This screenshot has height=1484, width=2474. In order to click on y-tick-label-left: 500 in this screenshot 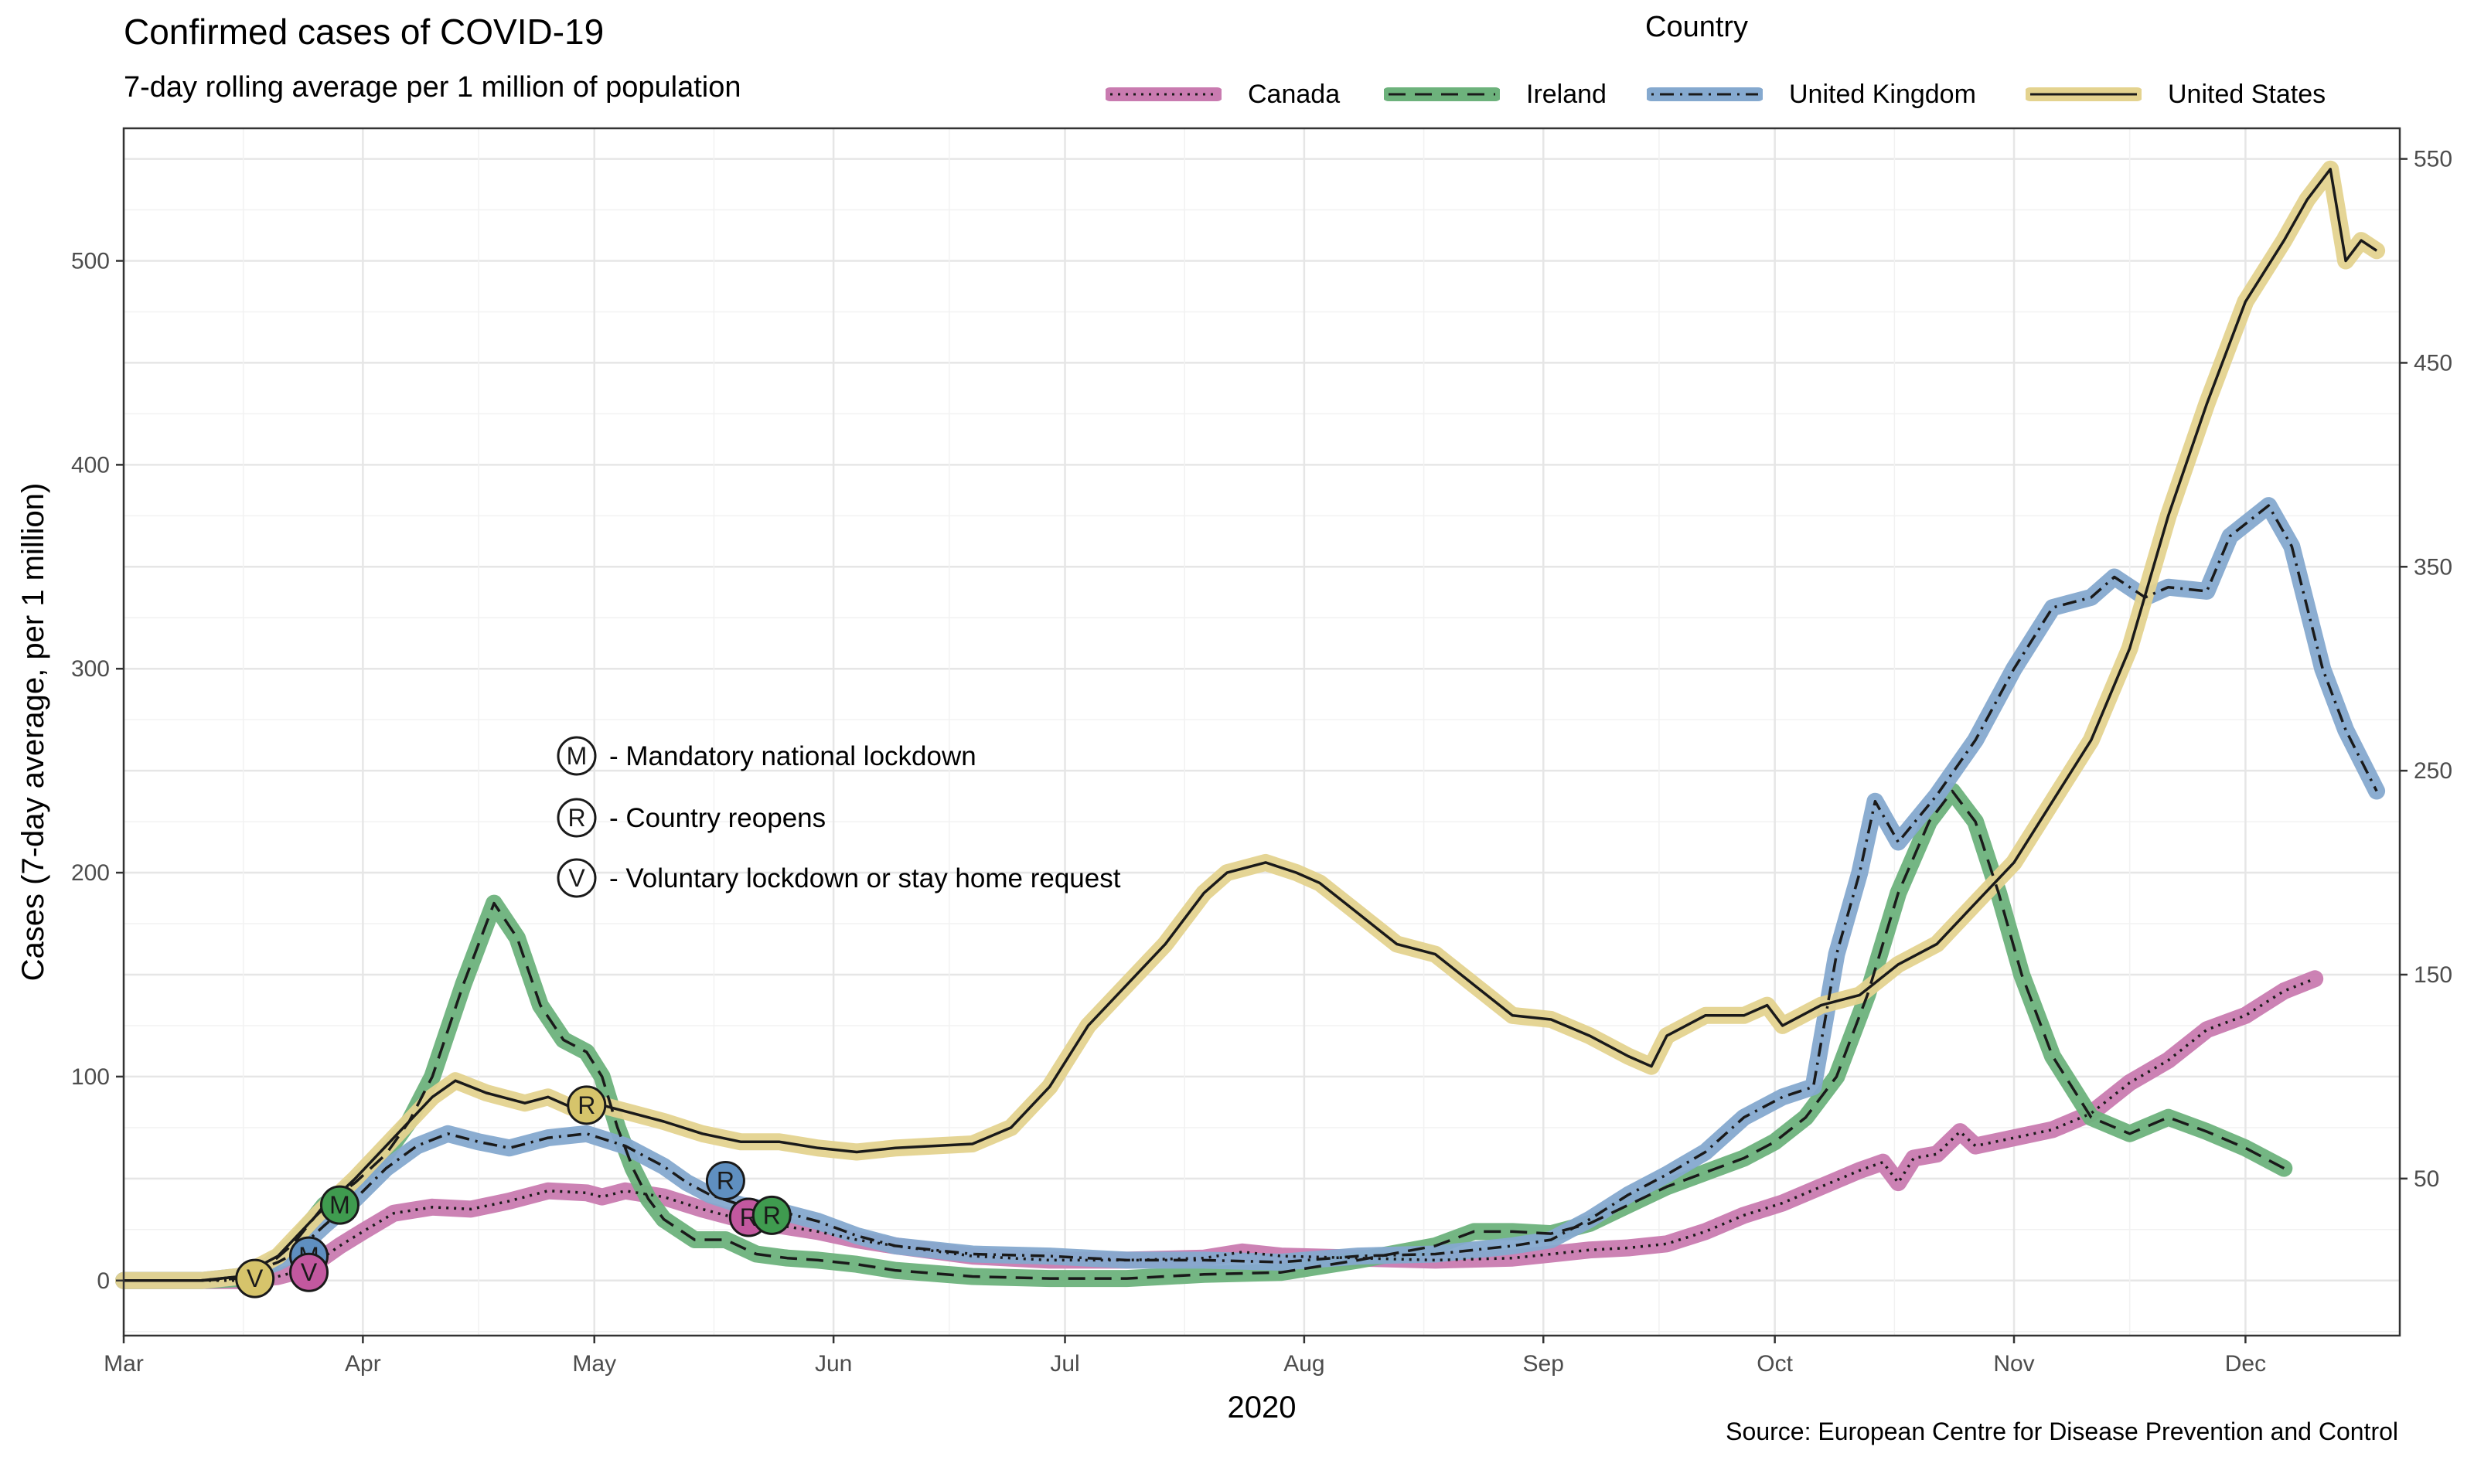, I will do `click(90, 261)`.